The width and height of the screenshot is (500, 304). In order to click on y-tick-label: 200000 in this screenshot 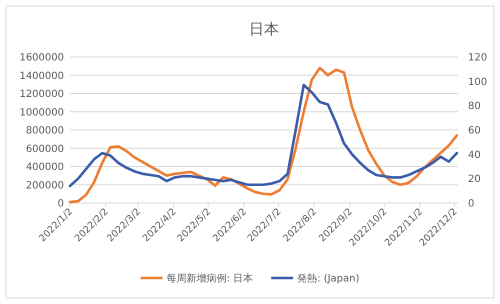, I will do `click(45, 186)`.